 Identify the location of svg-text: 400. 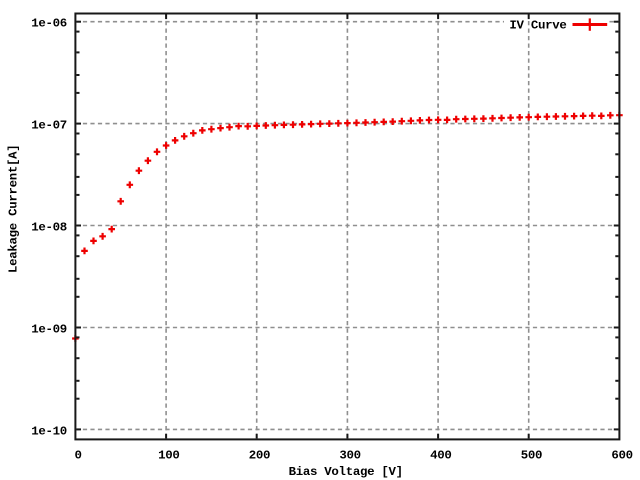
(440, 455).